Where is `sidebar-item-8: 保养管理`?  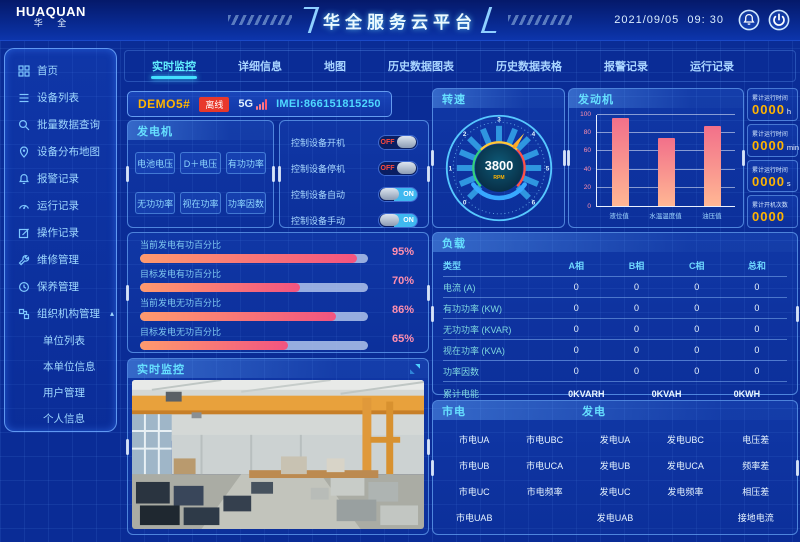 sidebar-item-8: 保养管理 is located at coordinates (60, 286).